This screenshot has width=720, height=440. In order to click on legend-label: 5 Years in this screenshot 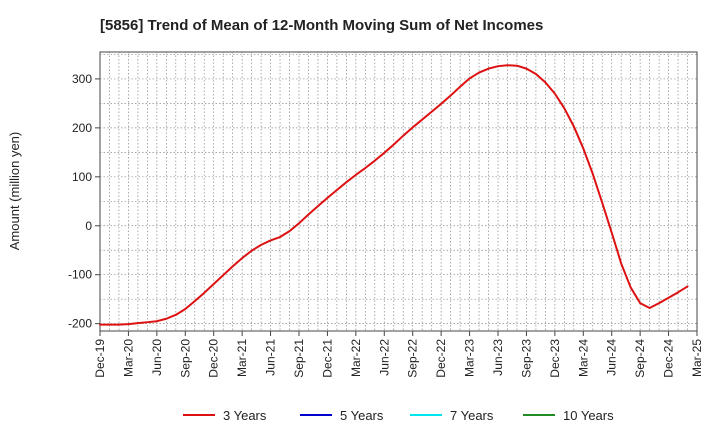, I will do `click(362, 415)`.